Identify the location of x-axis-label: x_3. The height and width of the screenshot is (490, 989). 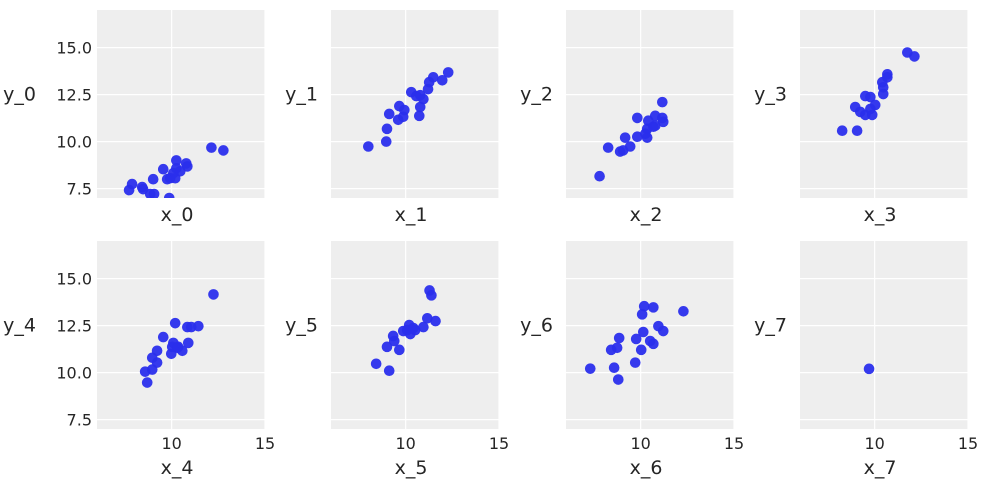
(880, 215).